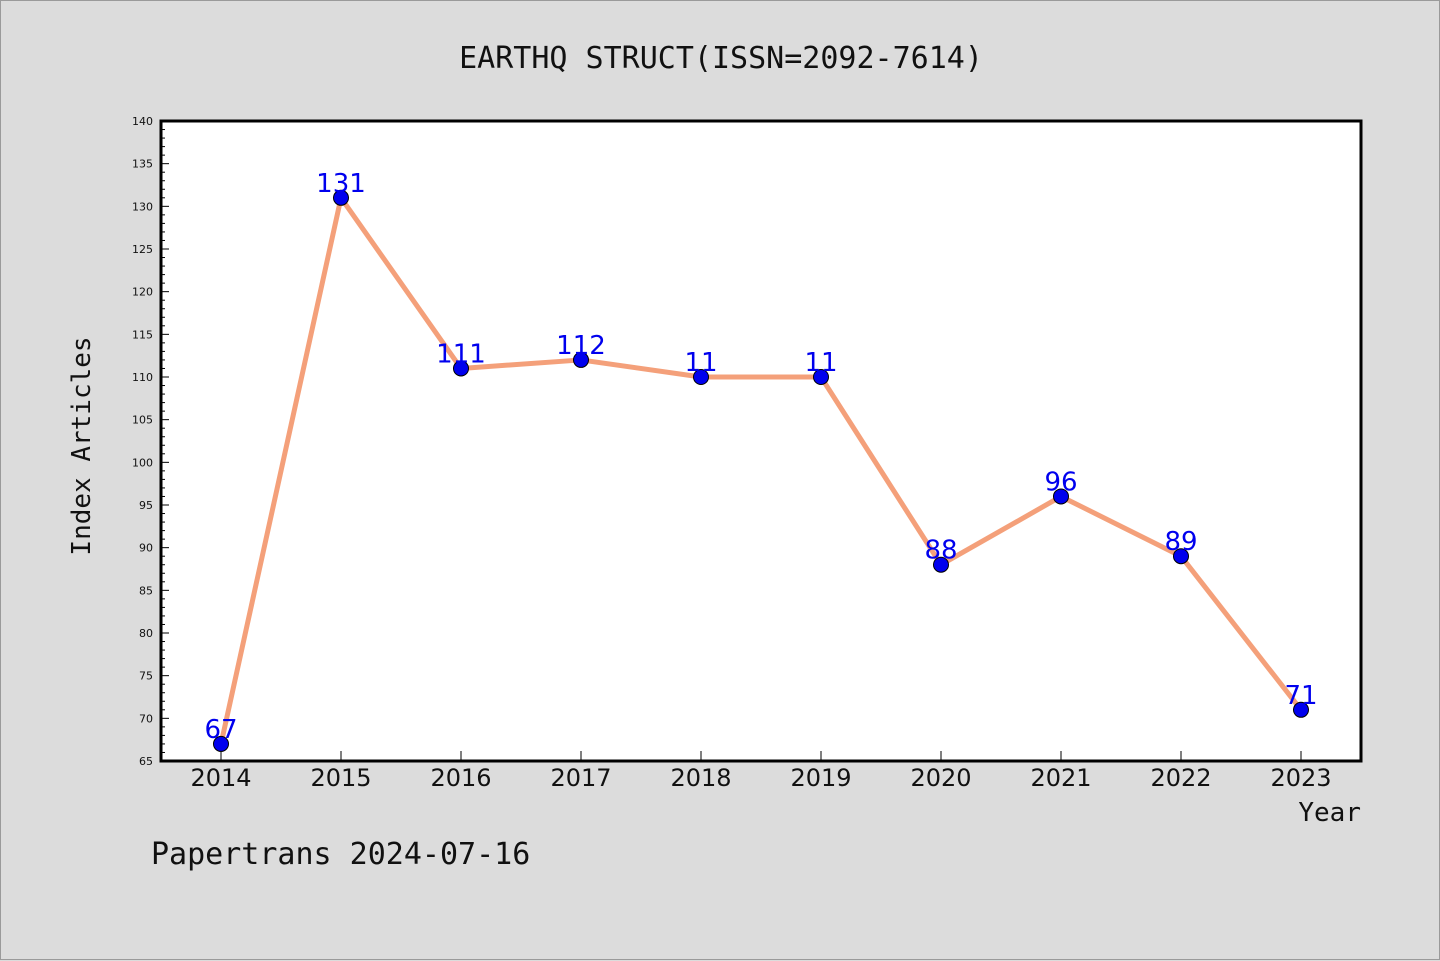 This screenshot has height=961, width=1440. What do you see at coordinates (146, 718) in the screenshot?
I see `y-tick-label: 70` at bounding box center [146, 718].